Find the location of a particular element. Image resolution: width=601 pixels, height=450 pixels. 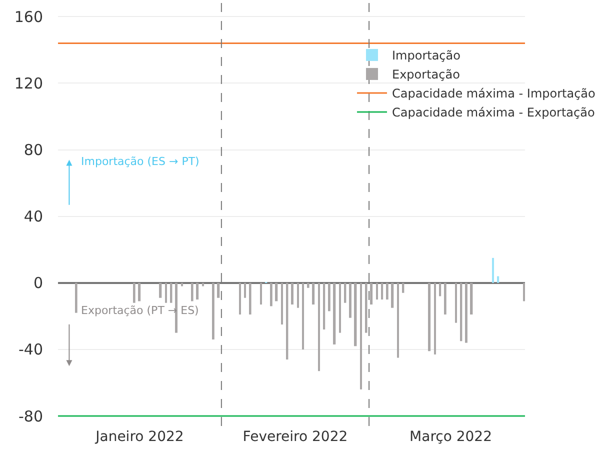

y-tick-label: 40 is located at coordinates (33, 217).